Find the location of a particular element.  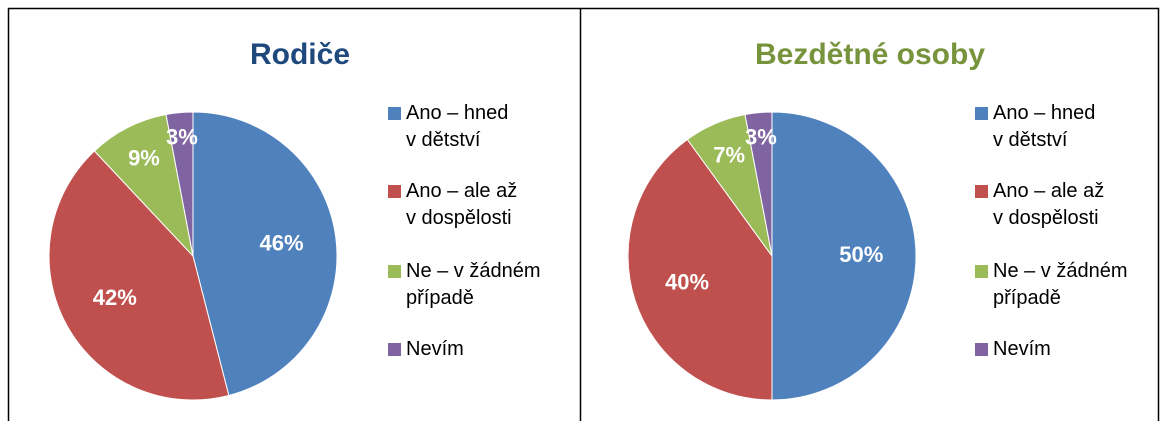

data-label: 42% is located at coordinates (115, 297).